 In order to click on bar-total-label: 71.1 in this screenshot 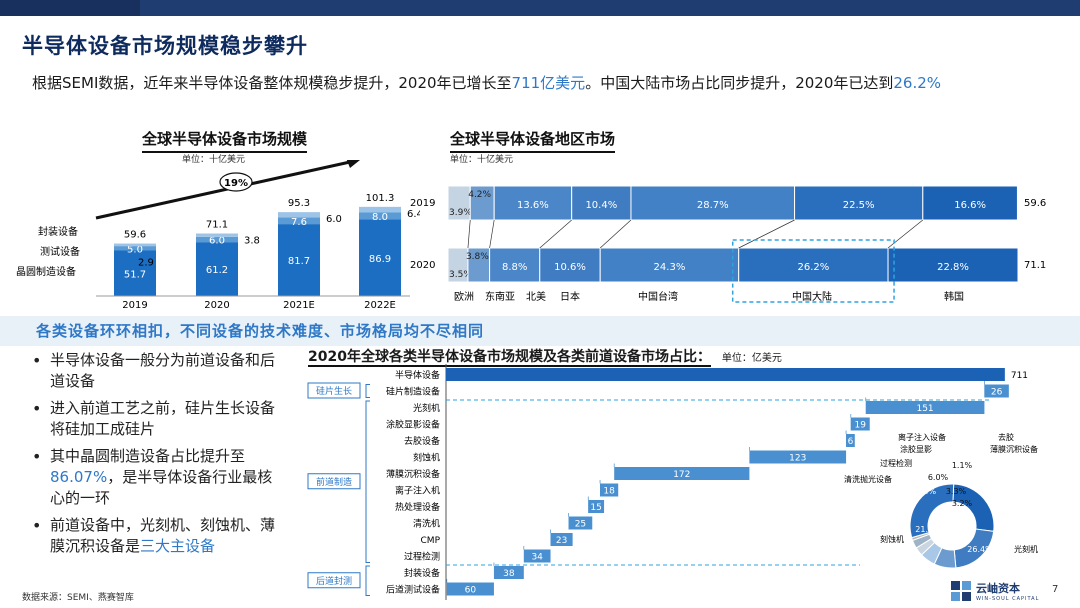, I will do `click(217, 225)`.